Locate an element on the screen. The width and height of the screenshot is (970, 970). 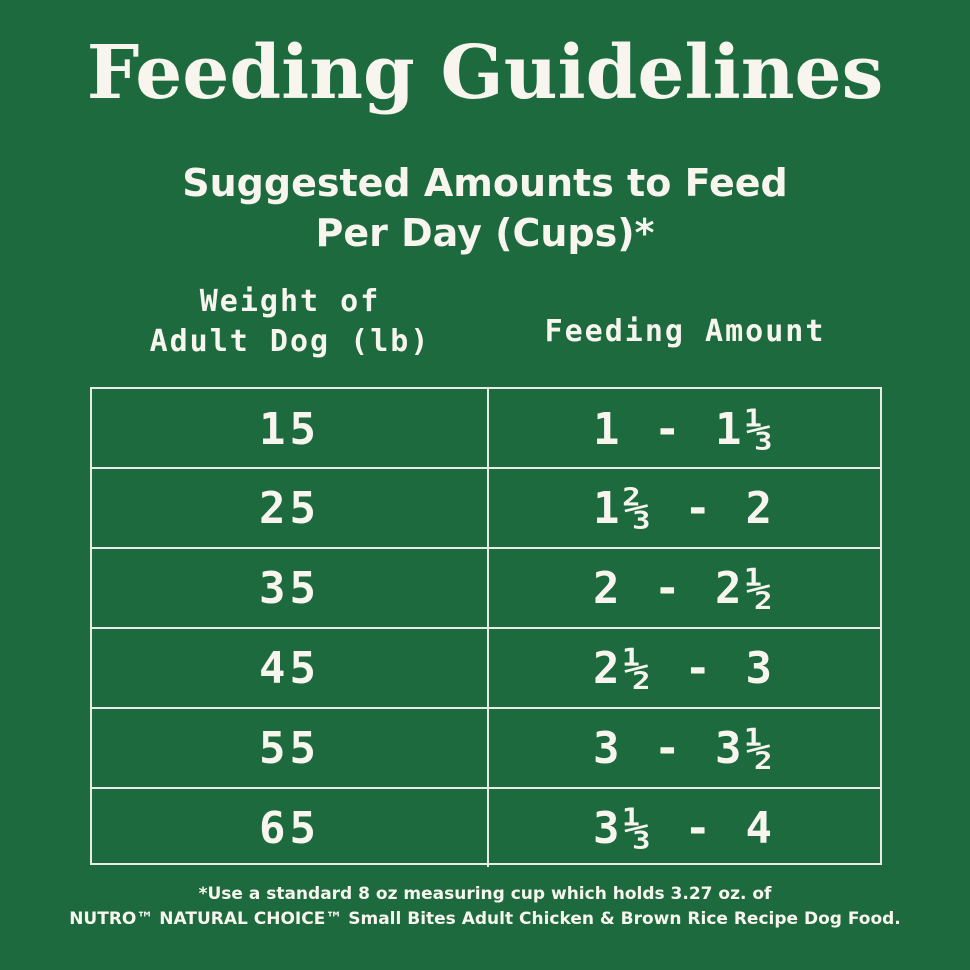
weight-cell: 65 is located at coordinates (290, 828).